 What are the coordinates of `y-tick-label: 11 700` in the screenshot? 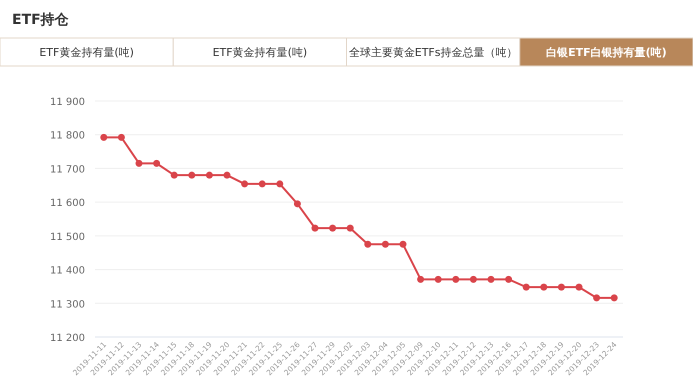 It's located at (67, 170).